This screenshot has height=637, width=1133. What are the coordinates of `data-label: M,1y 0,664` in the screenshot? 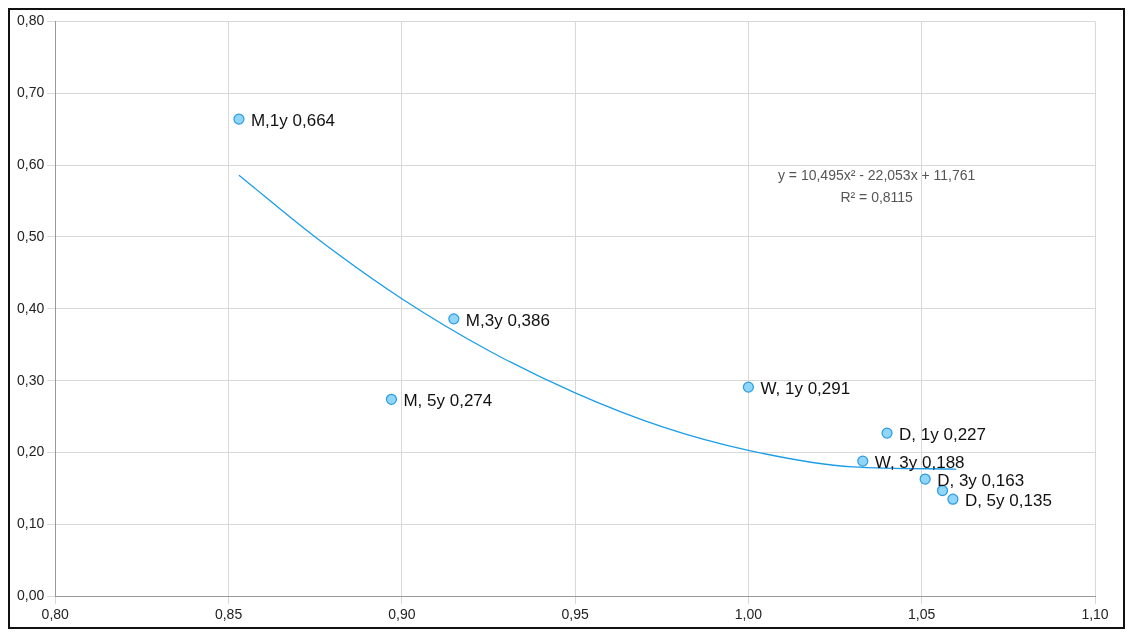 It's located at (293, 120).